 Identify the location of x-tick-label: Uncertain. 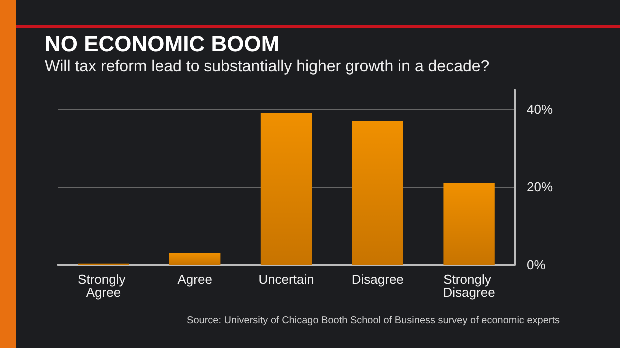
(286, 279).